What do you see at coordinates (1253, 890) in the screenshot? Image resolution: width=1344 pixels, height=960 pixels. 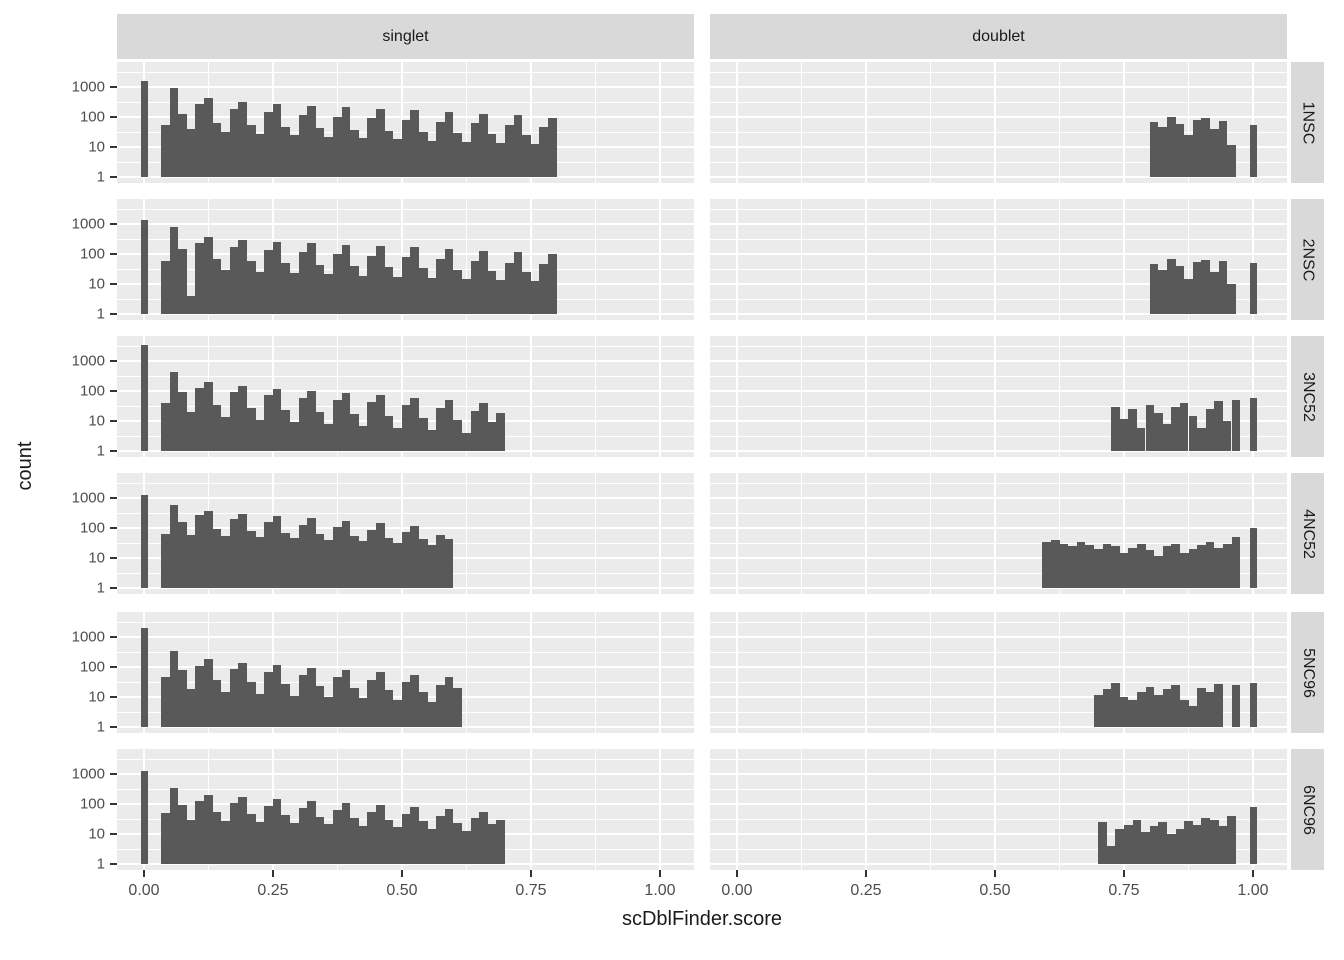 I see `x-tick-label: 1.00` at bounding box center [1253, 890].